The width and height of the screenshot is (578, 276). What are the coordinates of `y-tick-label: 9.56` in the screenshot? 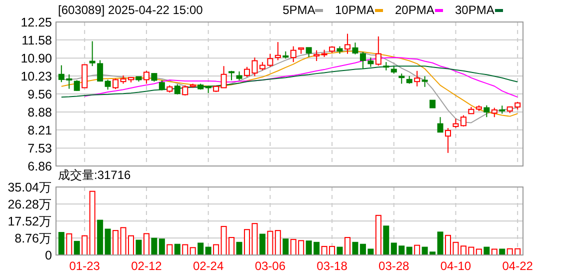 It's located at (40, 94).